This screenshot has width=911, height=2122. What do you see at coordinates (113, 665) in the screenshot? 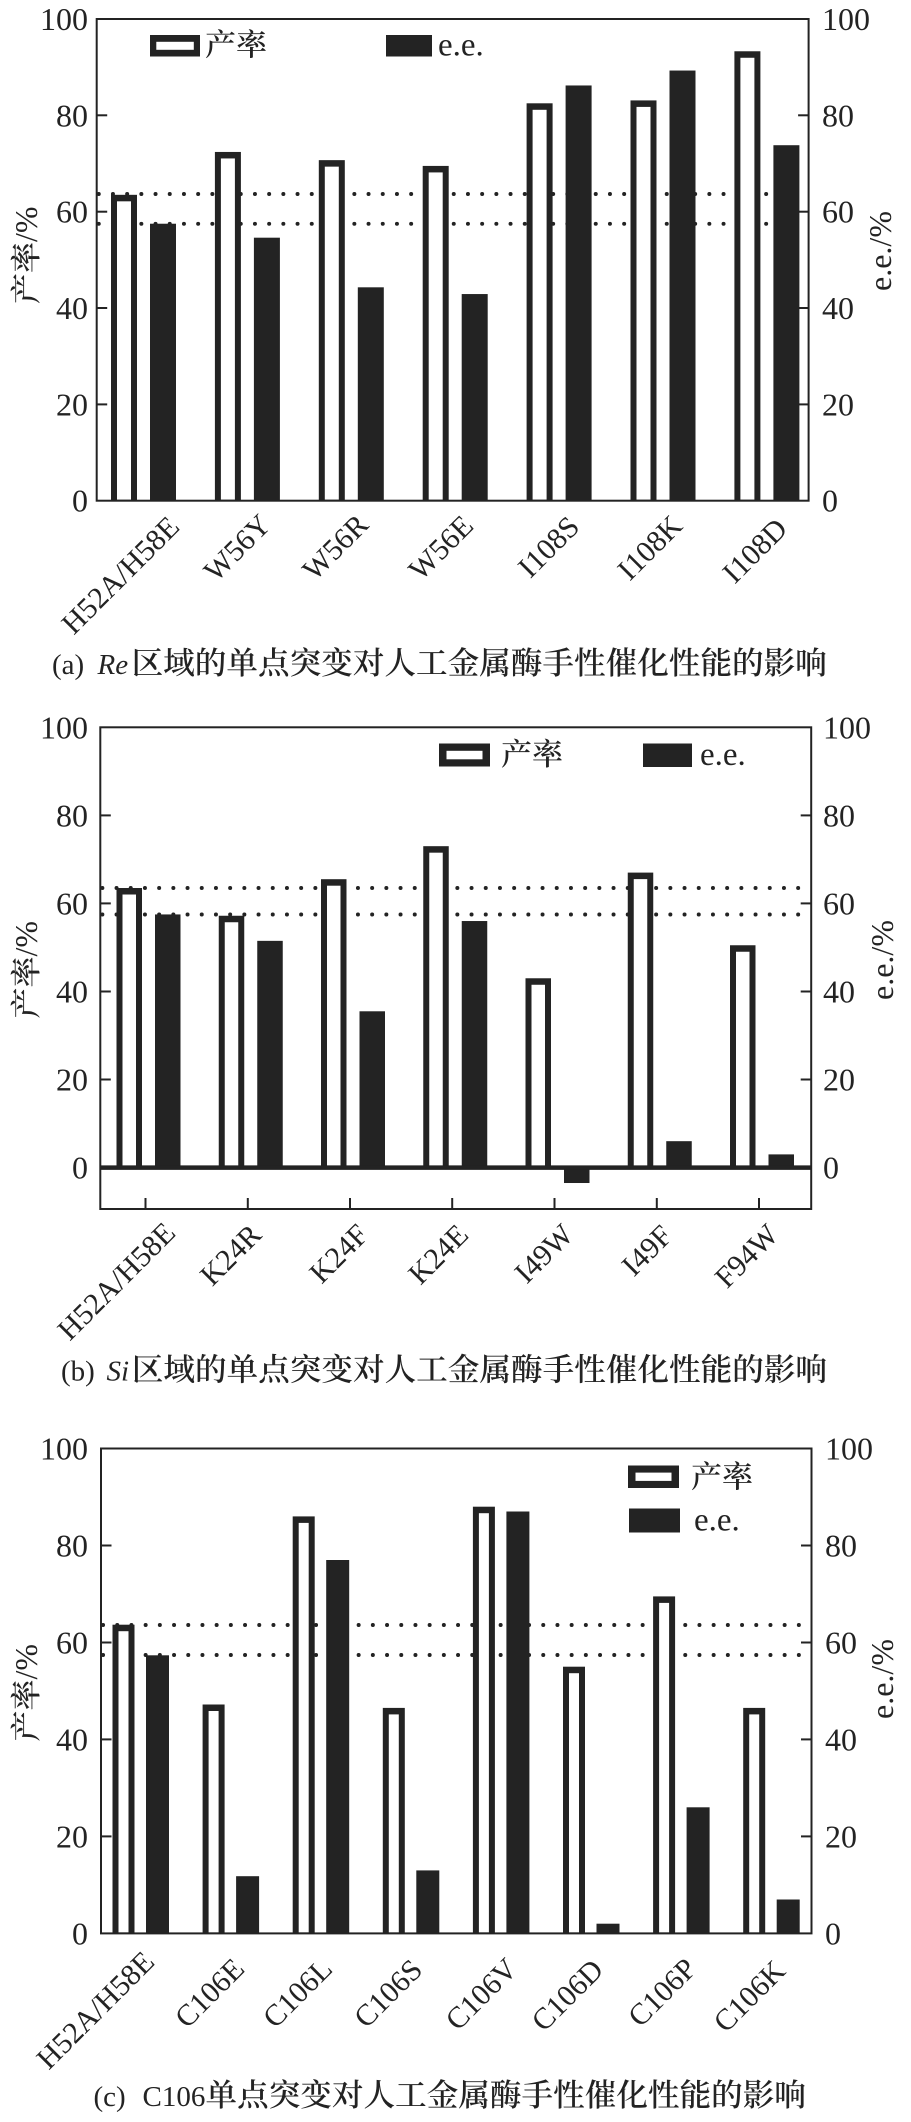
I see `svg-text: Re` at bounding box center [113, 665].